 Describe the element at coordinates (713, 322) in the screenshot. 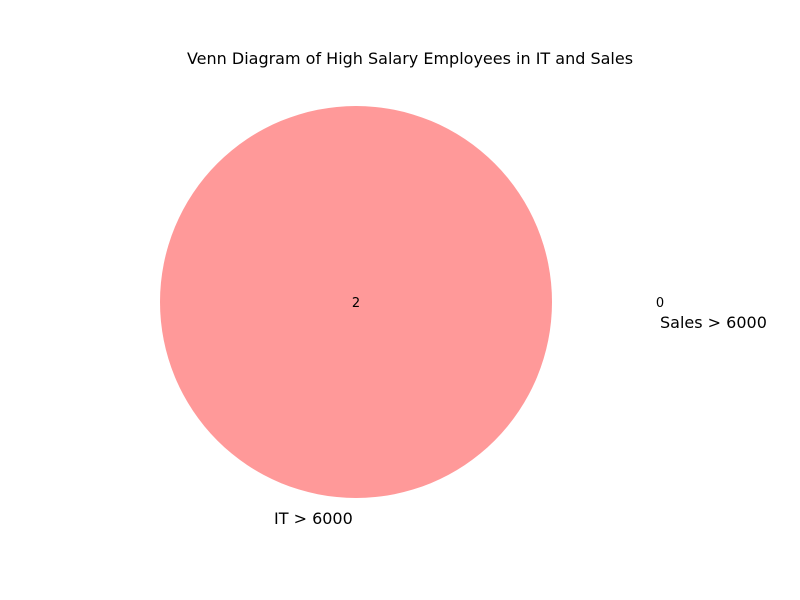

I see `sales-set-label: Sales > 6000` at that location.